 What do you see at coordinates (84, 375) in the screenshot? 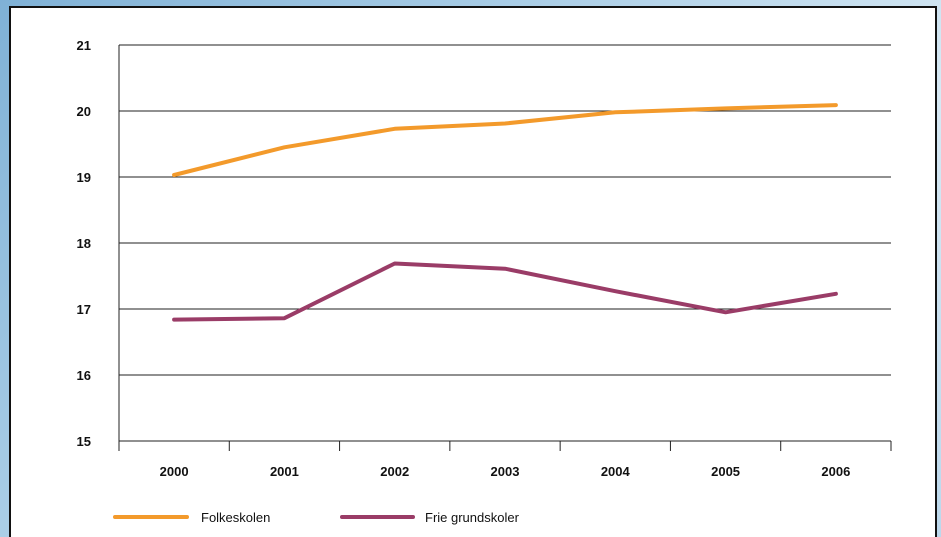
I see `y-tick-label: 16` at bounding box center [84, 375].